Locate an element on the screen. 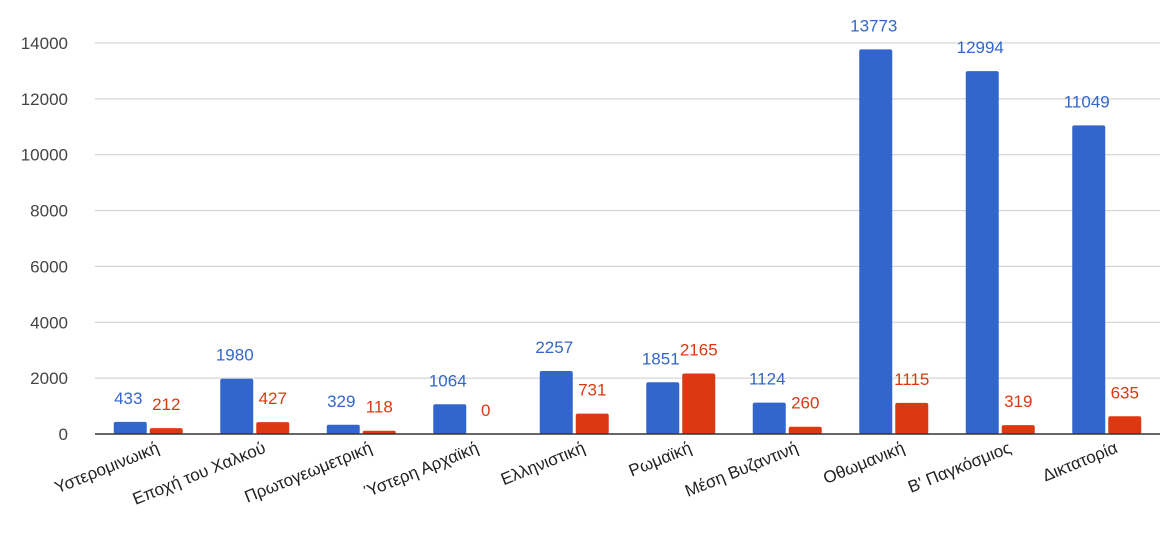 This screenshot has width=1162, height=549. data-label: 1851 is located at coordinates (661, 358).